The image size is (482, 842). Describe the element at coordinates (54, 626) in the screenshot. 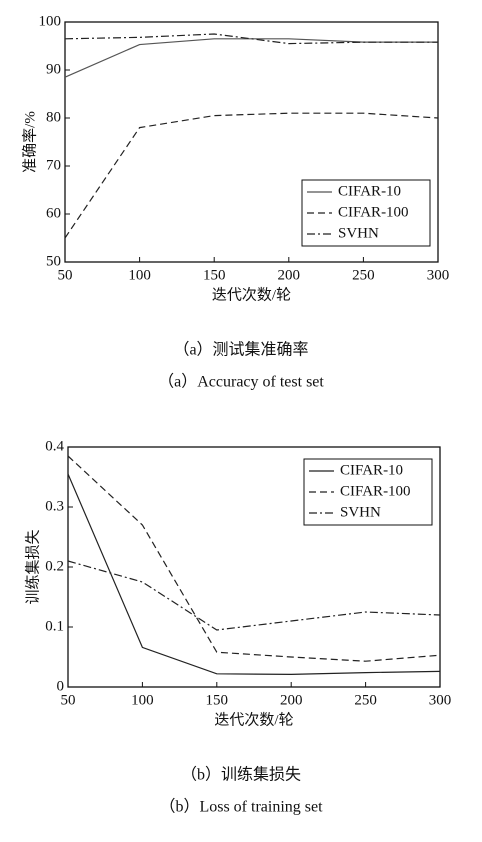

I see `y-tick-label: 0.1` at that location.